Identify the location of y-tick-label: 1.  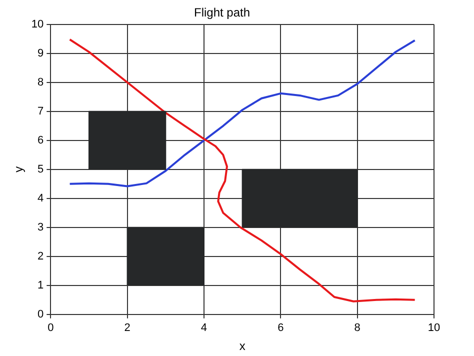
(41, 285).